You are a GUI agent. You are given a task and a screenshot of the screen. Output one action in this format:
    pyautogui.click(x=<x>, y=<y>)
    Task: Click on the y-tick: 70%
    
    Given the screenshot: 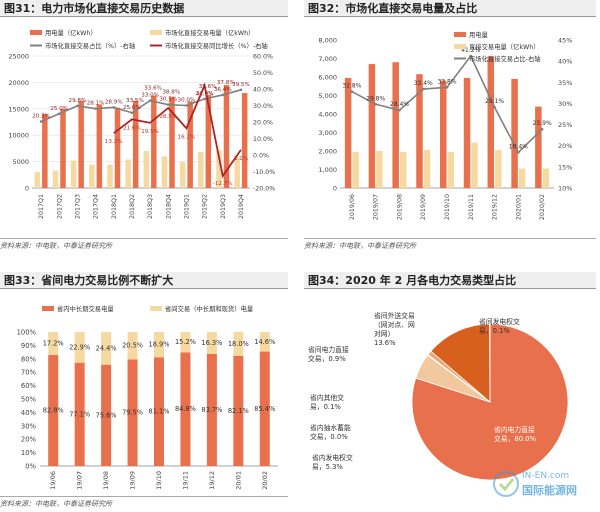 What is the action you would take?
    pyautogui.click(x=29, y=373)
    